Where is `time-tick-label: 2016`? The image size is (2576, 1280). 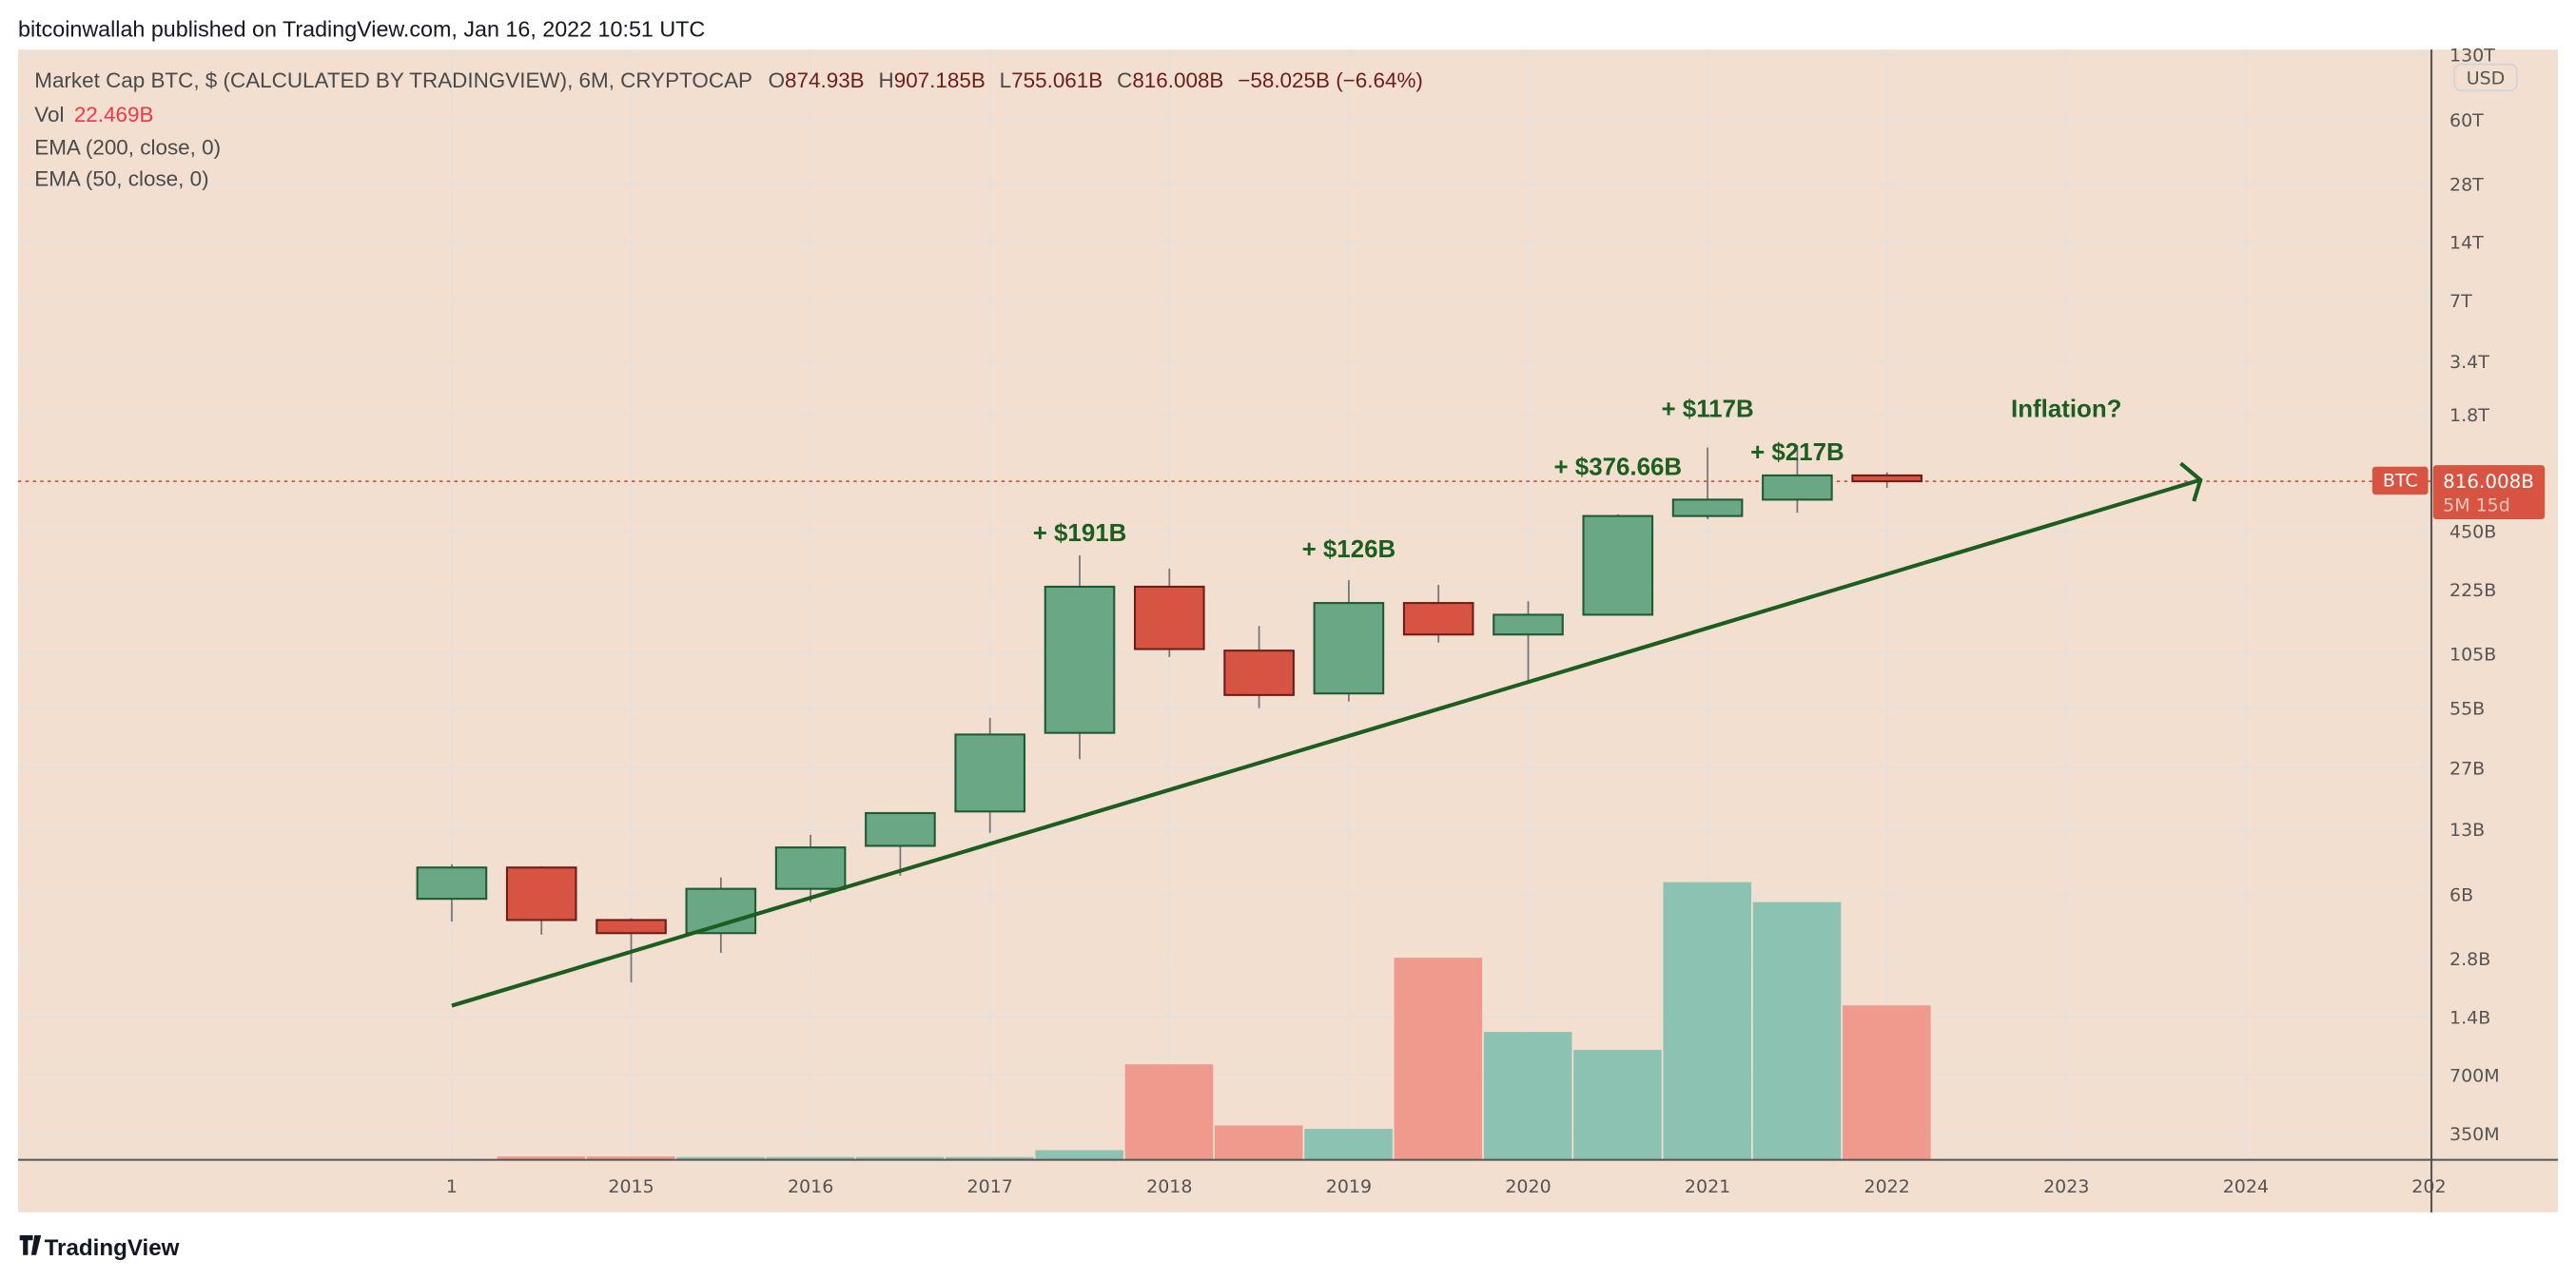
time-tick-label: 2016 is located at coordinates (811, 1186).